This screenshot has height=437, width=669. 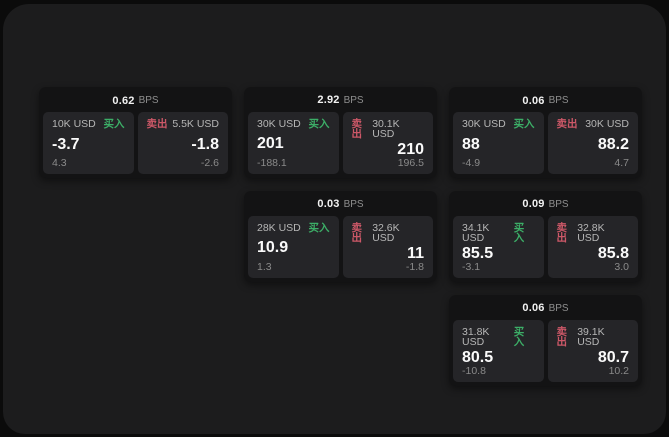 I want to click on sell-price: 80.7, so click(x=613, y=357).